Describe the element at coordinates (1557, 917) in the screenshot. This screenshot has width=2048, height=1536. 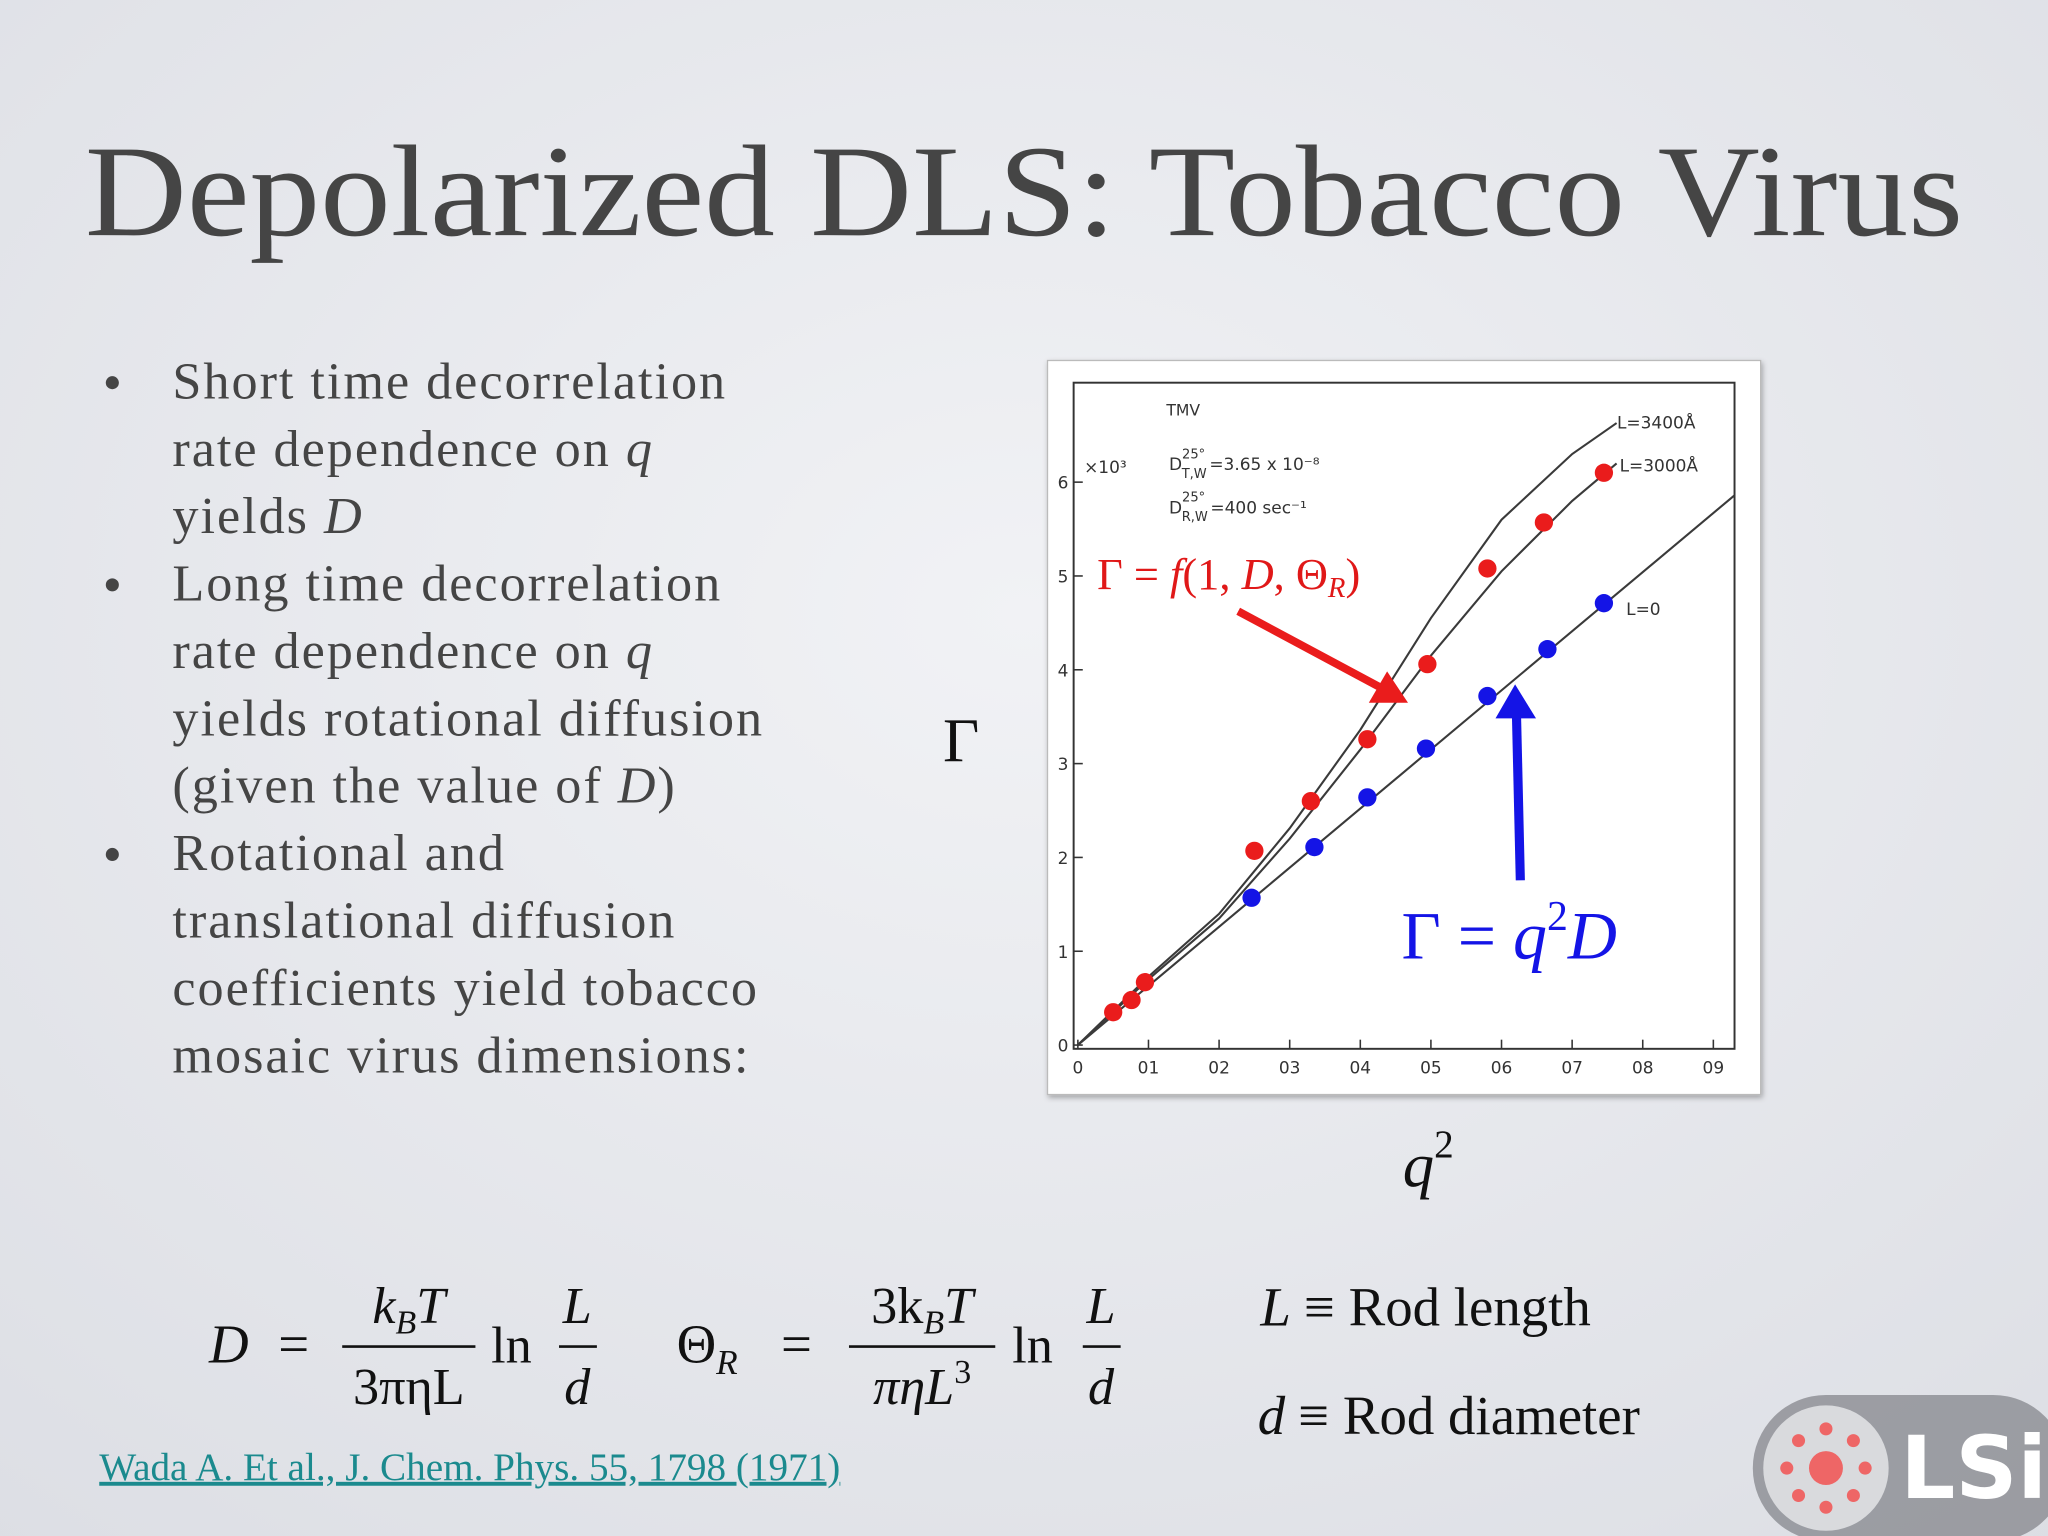
I see `formula-part: 2` at that location.